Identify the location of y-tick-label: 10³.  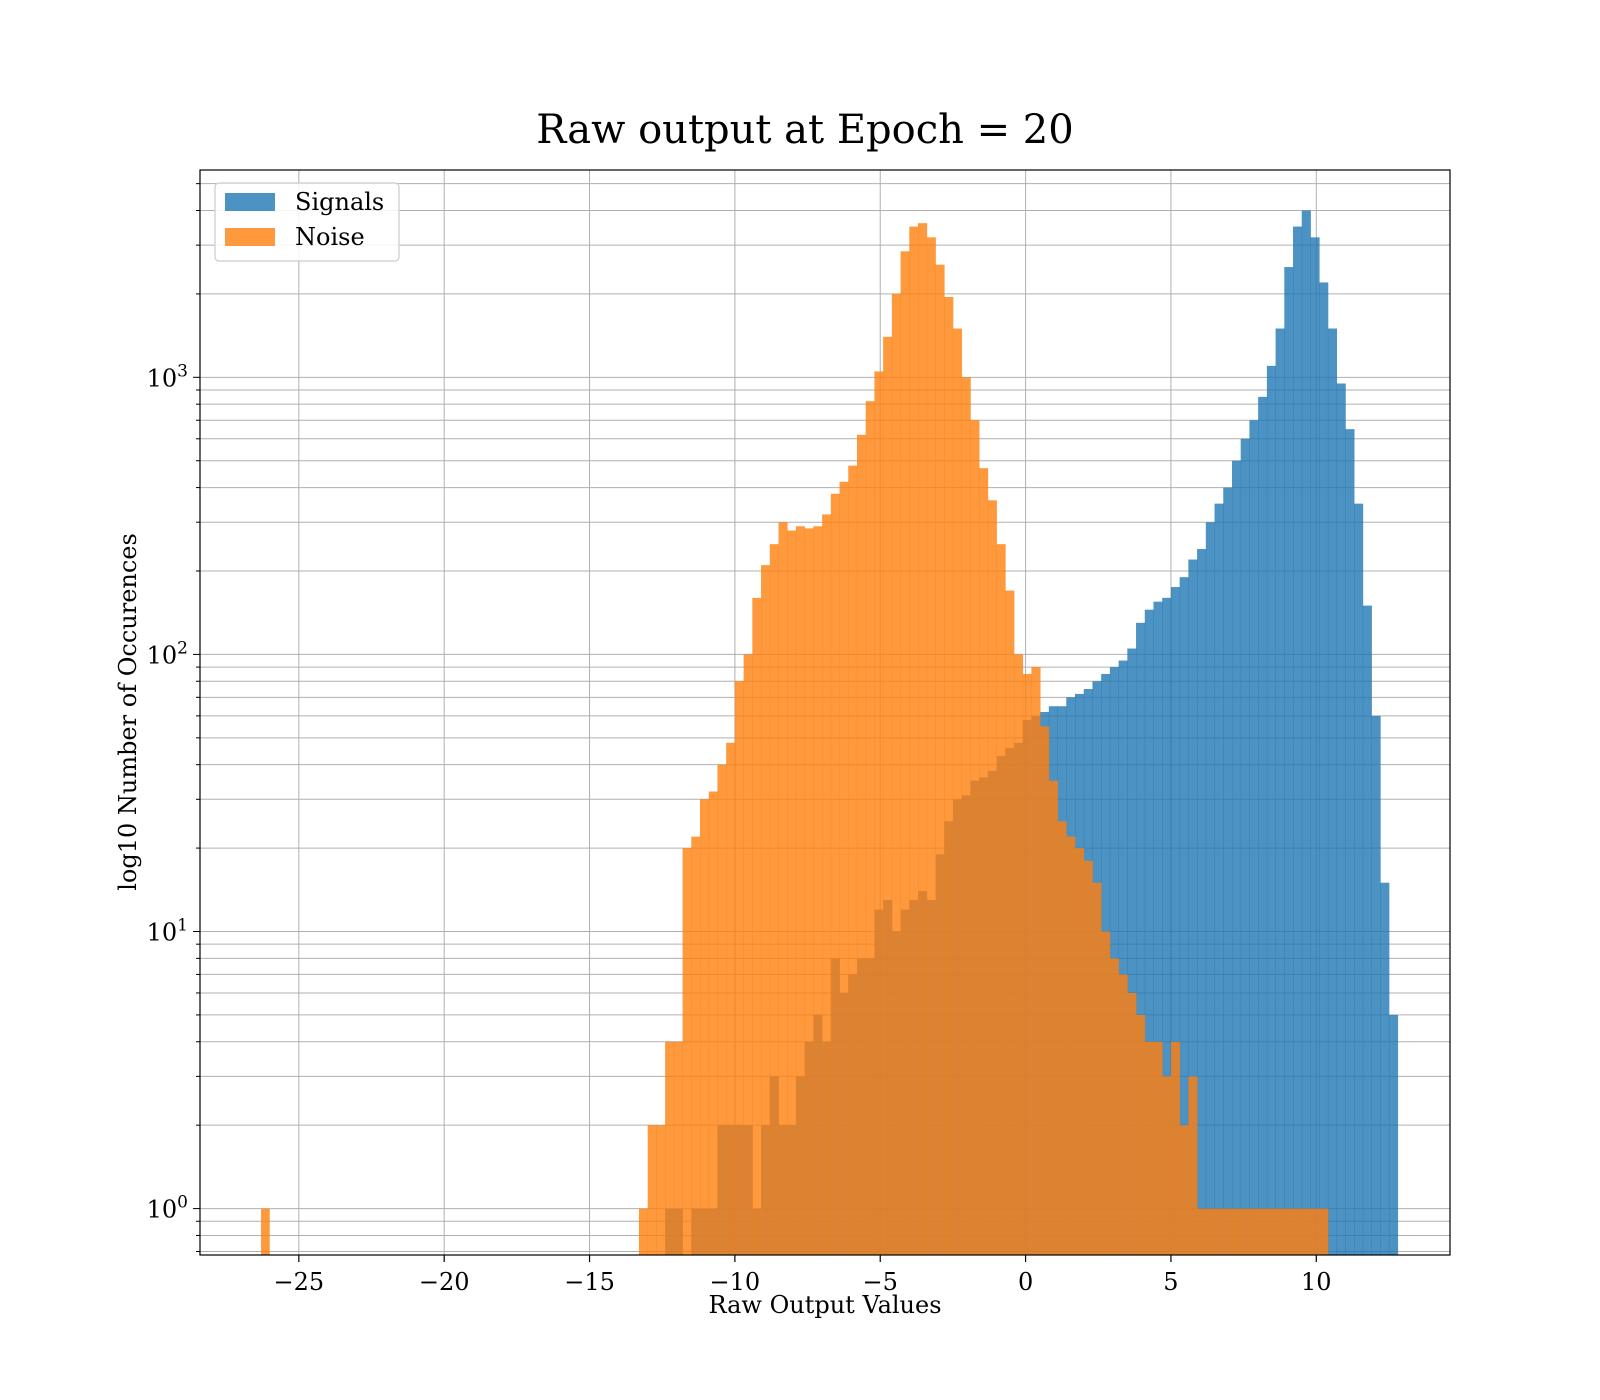
(167, 376).